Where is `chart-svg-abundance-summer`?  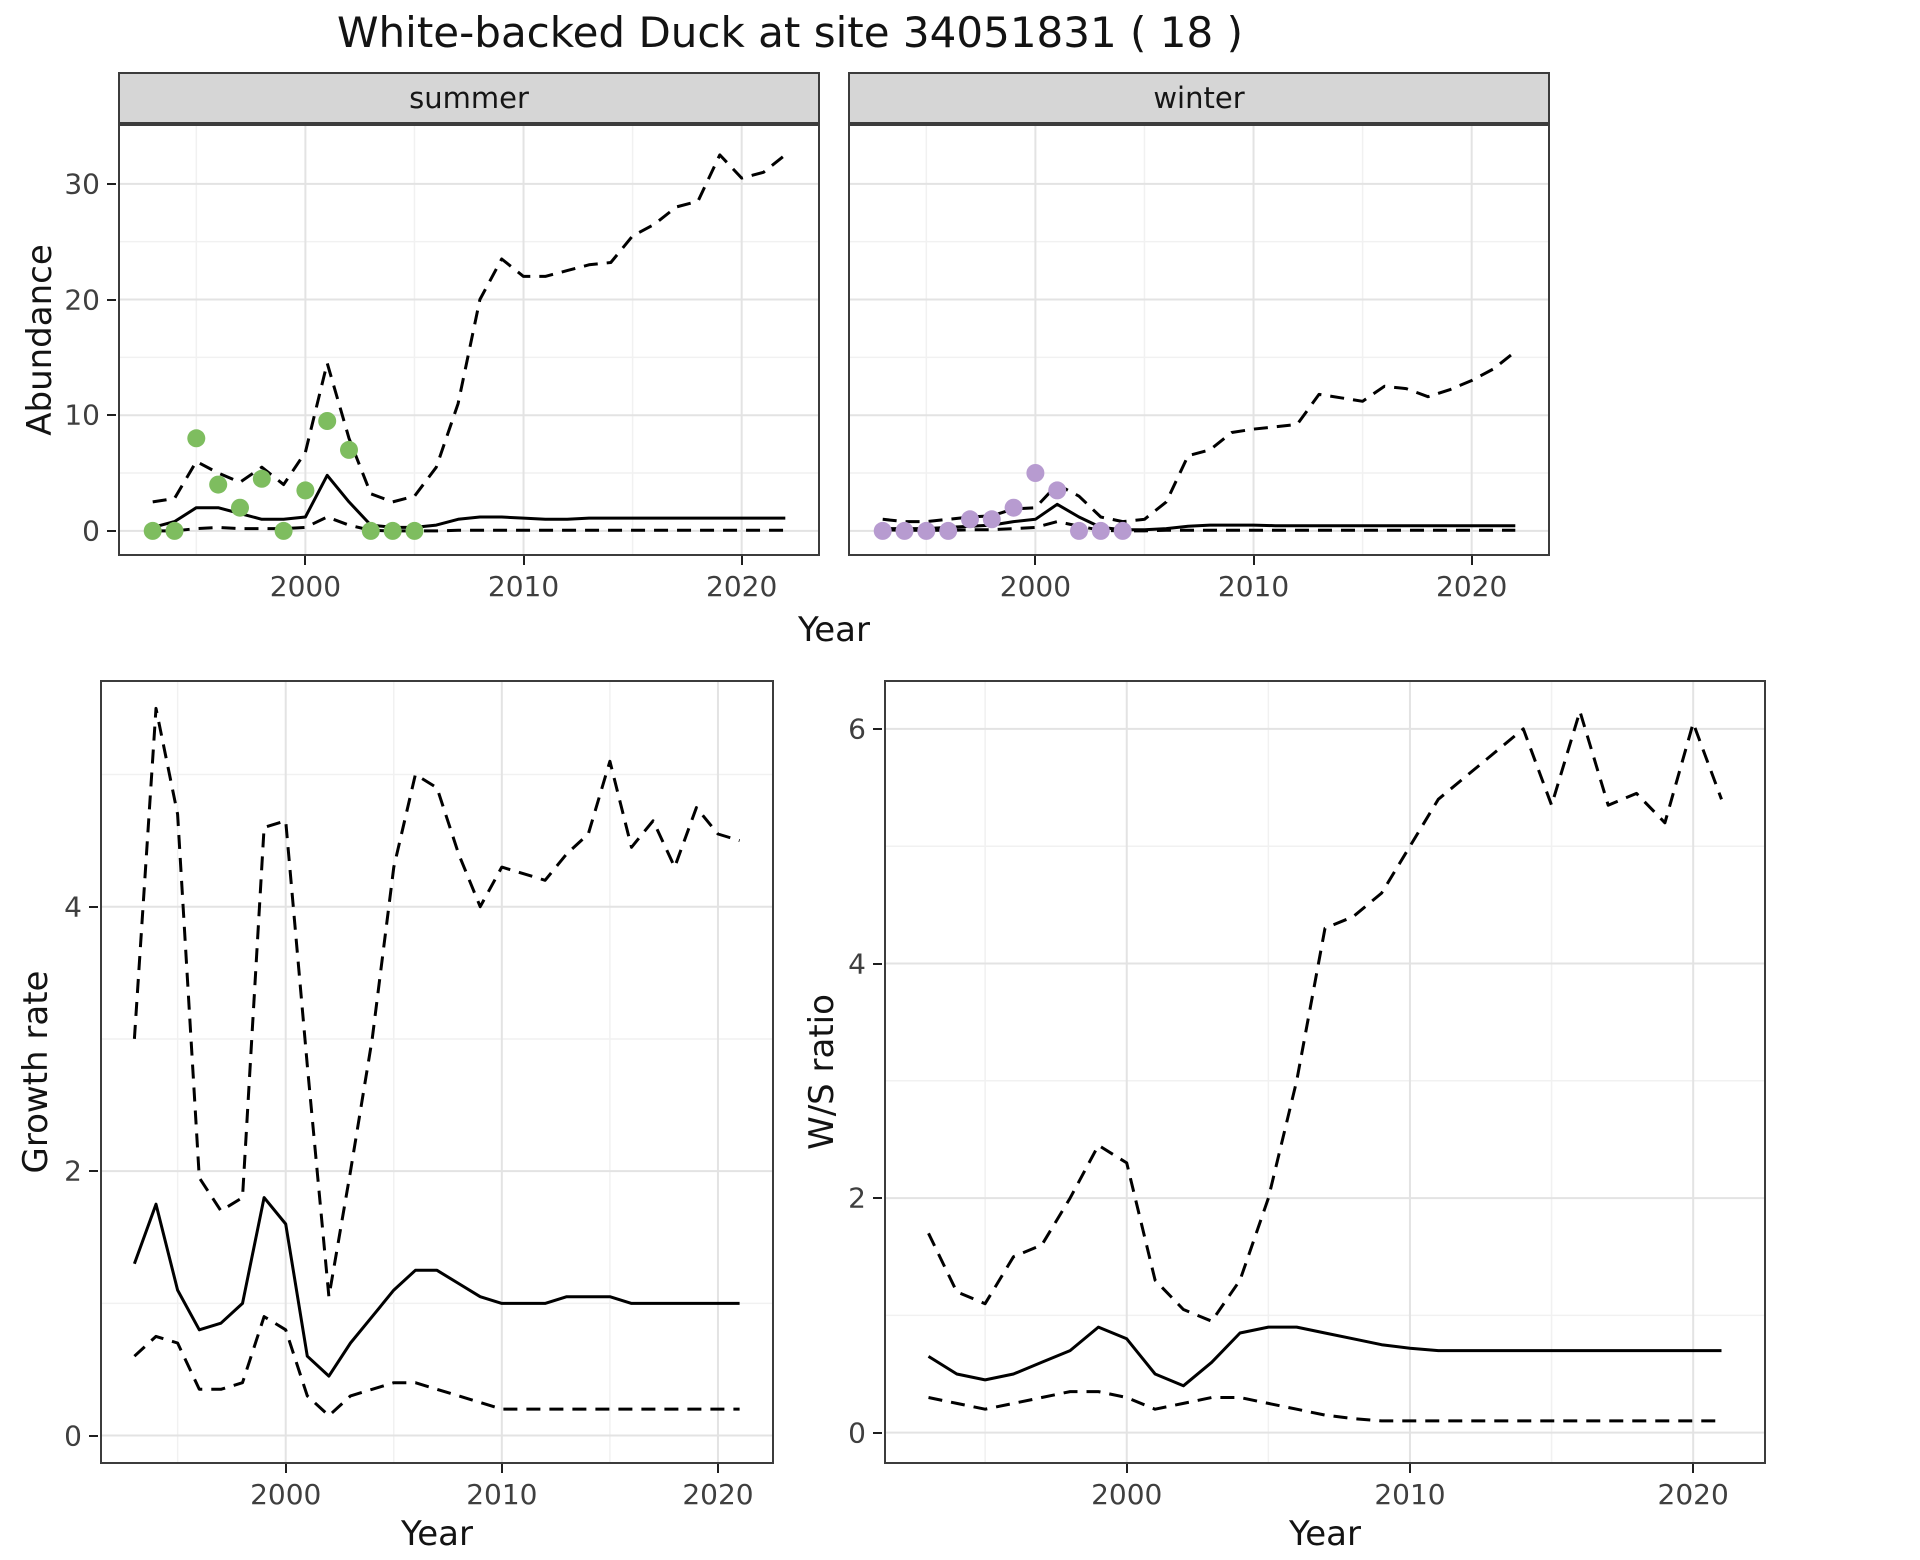
chart-svg-abundance-summer is located at coordinates (469, 340).